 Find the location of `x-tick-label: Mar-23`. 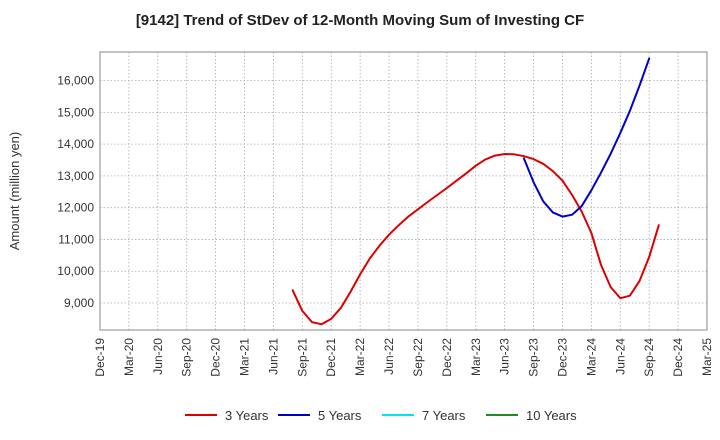

x-tick-label: Mar-23 is located at coordinates (476, 357).